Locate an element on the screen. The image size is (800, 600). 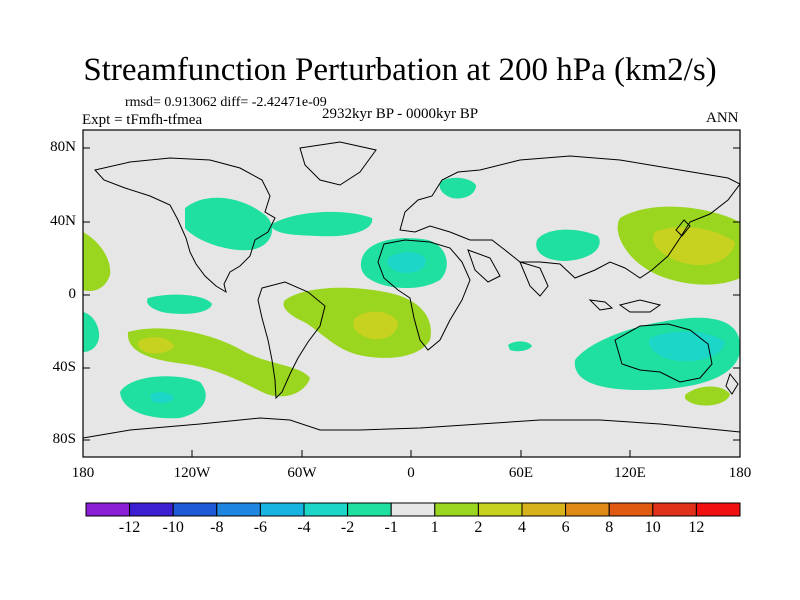
anomaly-new-zealand-pos is located at coordinates (707, 396).